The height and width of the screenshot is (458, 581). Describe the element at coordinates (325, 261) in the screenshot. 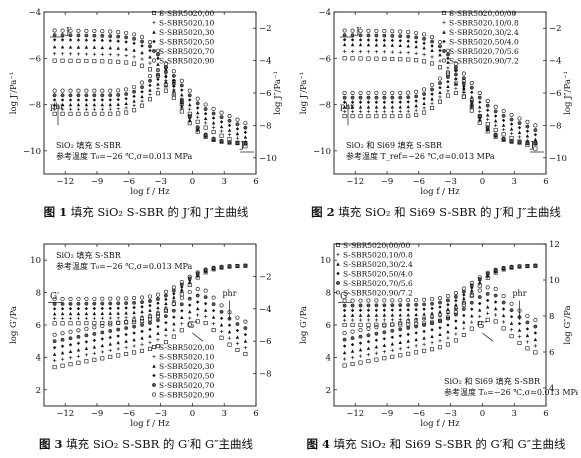

I see `y-tick-label-left: 10` at that location.